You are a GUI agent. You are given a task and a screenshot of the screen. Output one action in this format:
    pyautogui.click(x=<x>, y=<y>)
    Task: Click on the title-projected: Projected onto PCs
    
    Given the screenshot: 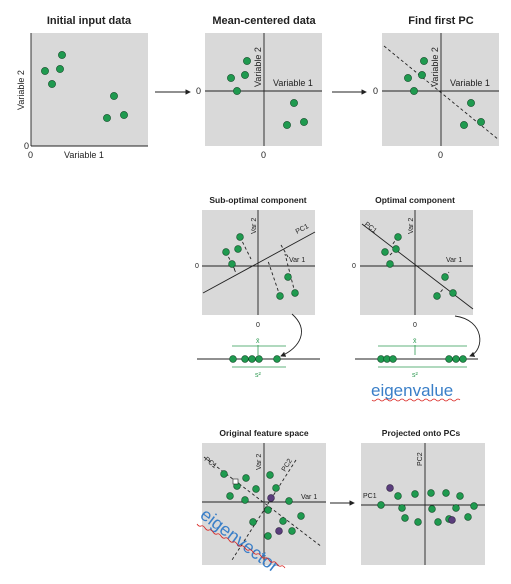 What is the action you would take?
    pyautogui.click(x=421, y=433)
    